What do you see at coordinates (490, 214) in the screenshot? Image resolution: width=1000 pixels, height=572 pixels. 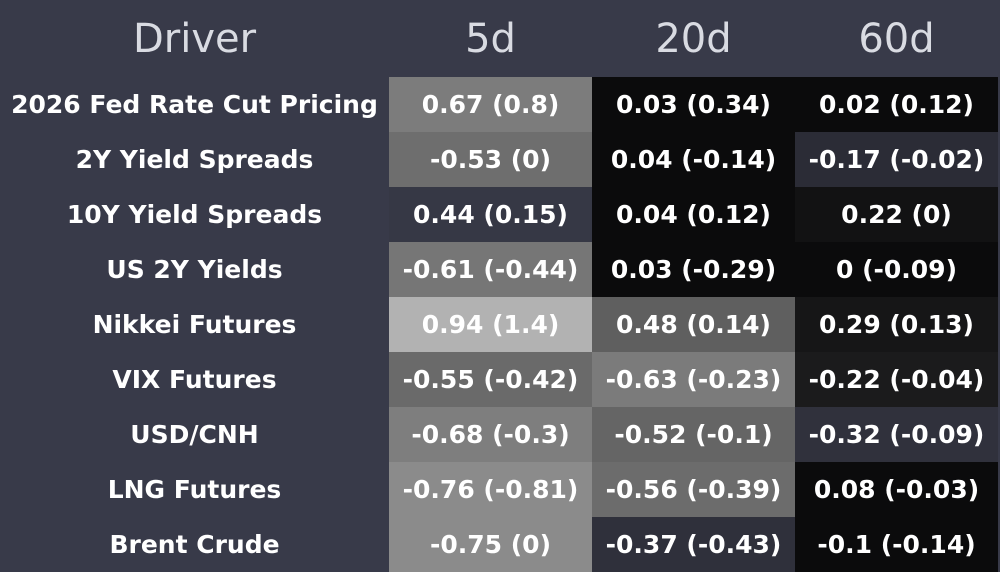 I see `heat-cell: 0.44 (0.15)` at bounding box center [490, 214].